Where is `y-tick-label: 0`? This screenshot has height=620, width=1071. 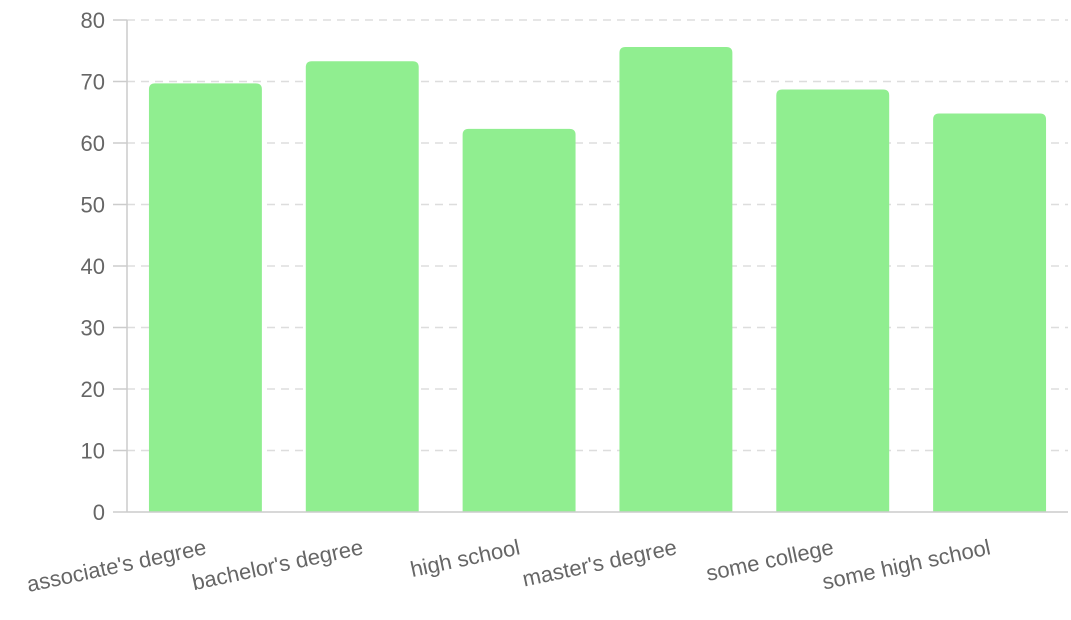 y-tick-label: 0 is located at coordinates (99, 512).